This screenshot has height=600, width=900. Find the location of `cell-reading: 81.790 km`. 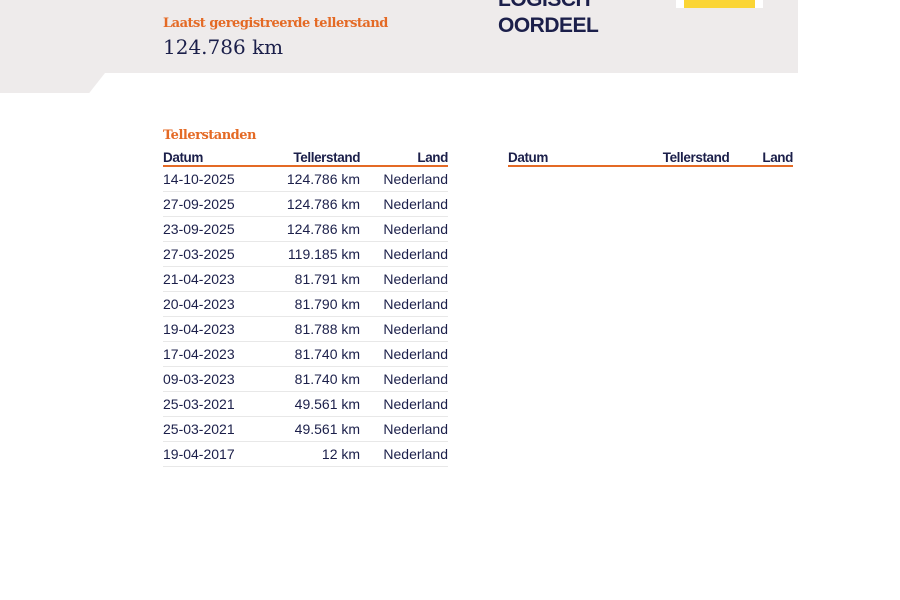

cell-reading: 81.790 km is located at coordinates (310, 304).